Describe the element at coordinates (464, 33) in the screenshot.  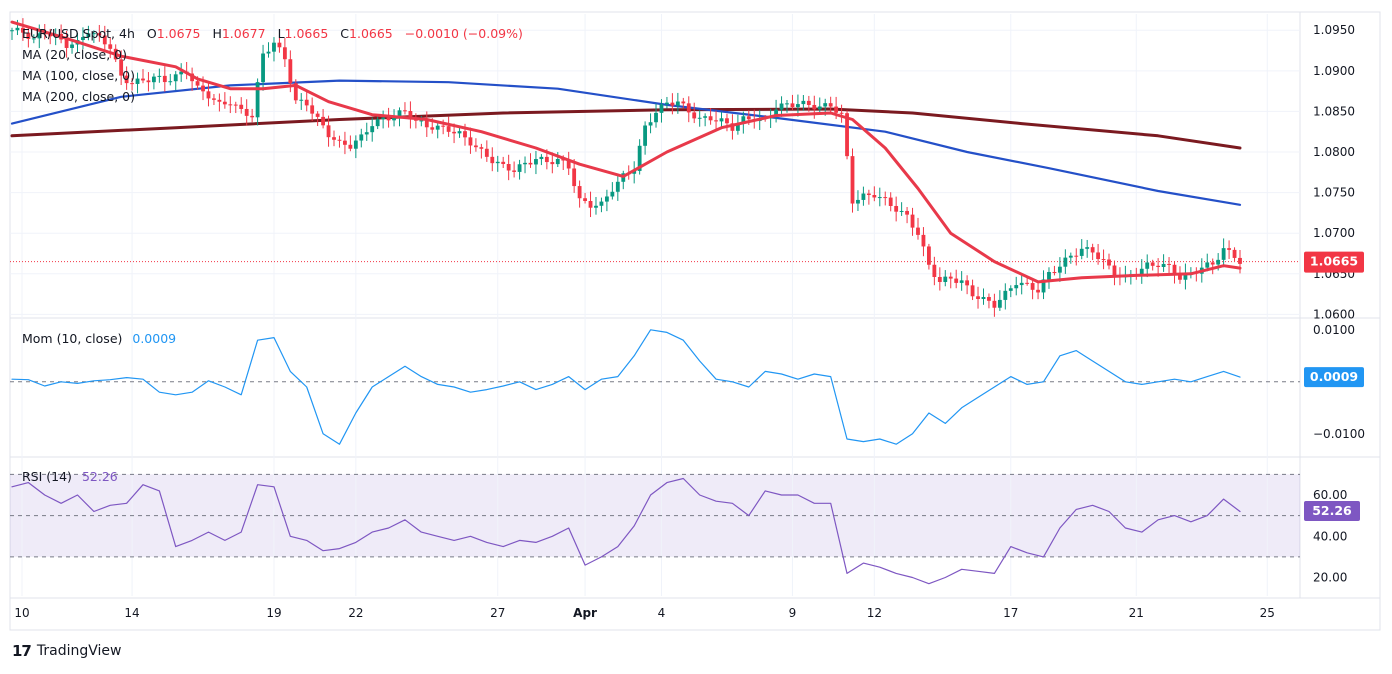
I see `change-value: −0.0010 (−0.09%)` at that location.